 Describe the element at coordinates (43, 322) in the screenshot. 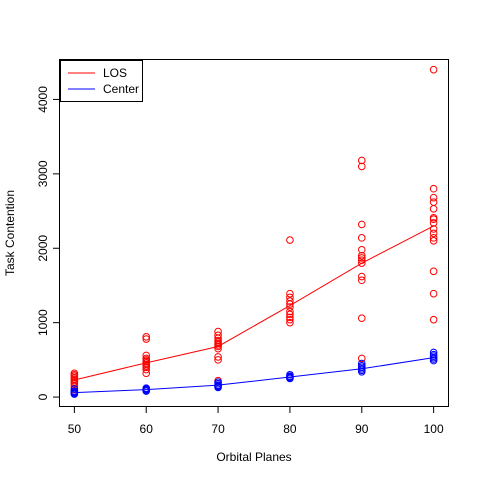

I see `y-tick-label: 1000` at that location.